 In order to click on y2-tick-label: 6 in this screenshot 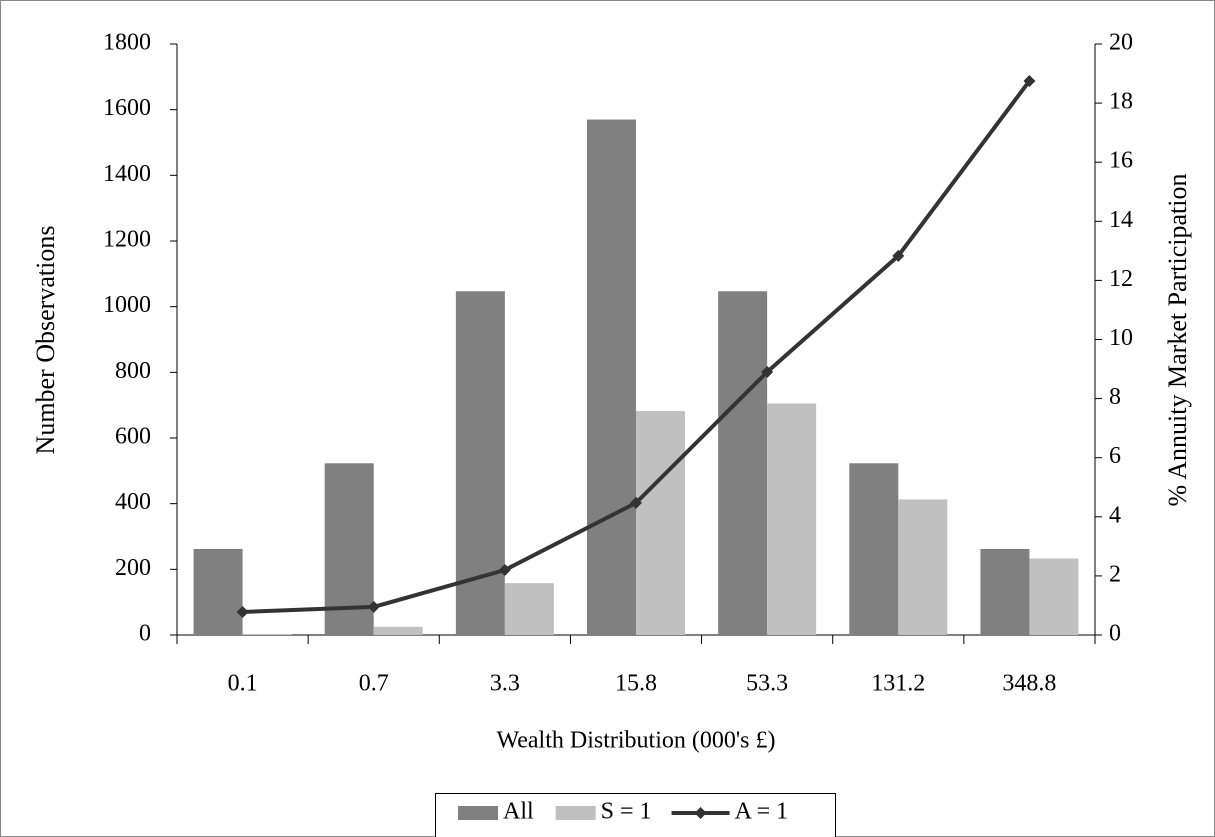, I will do `click(1115, 456)`.